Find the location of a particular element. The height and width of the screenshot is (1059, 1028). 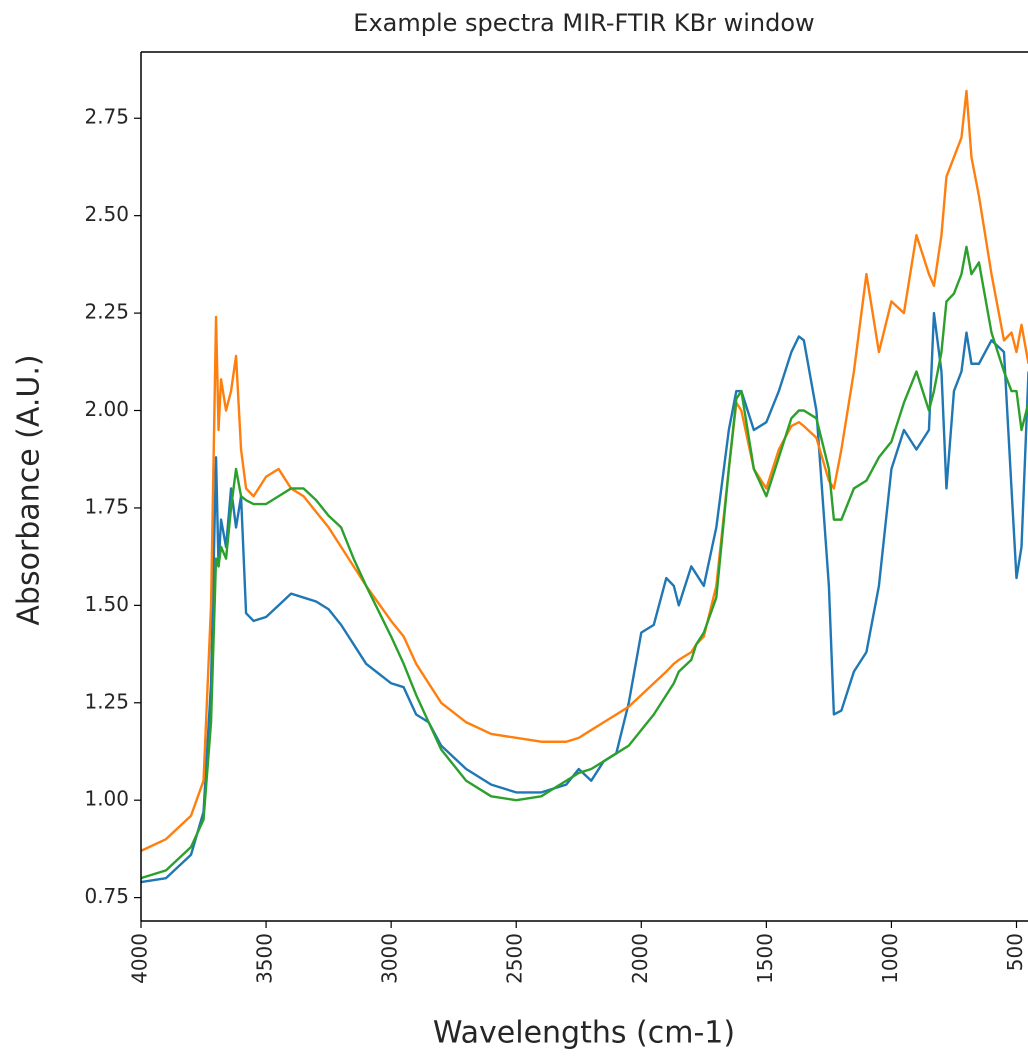

y-tick-label: 2.50 is located at coordinates (106, 214).